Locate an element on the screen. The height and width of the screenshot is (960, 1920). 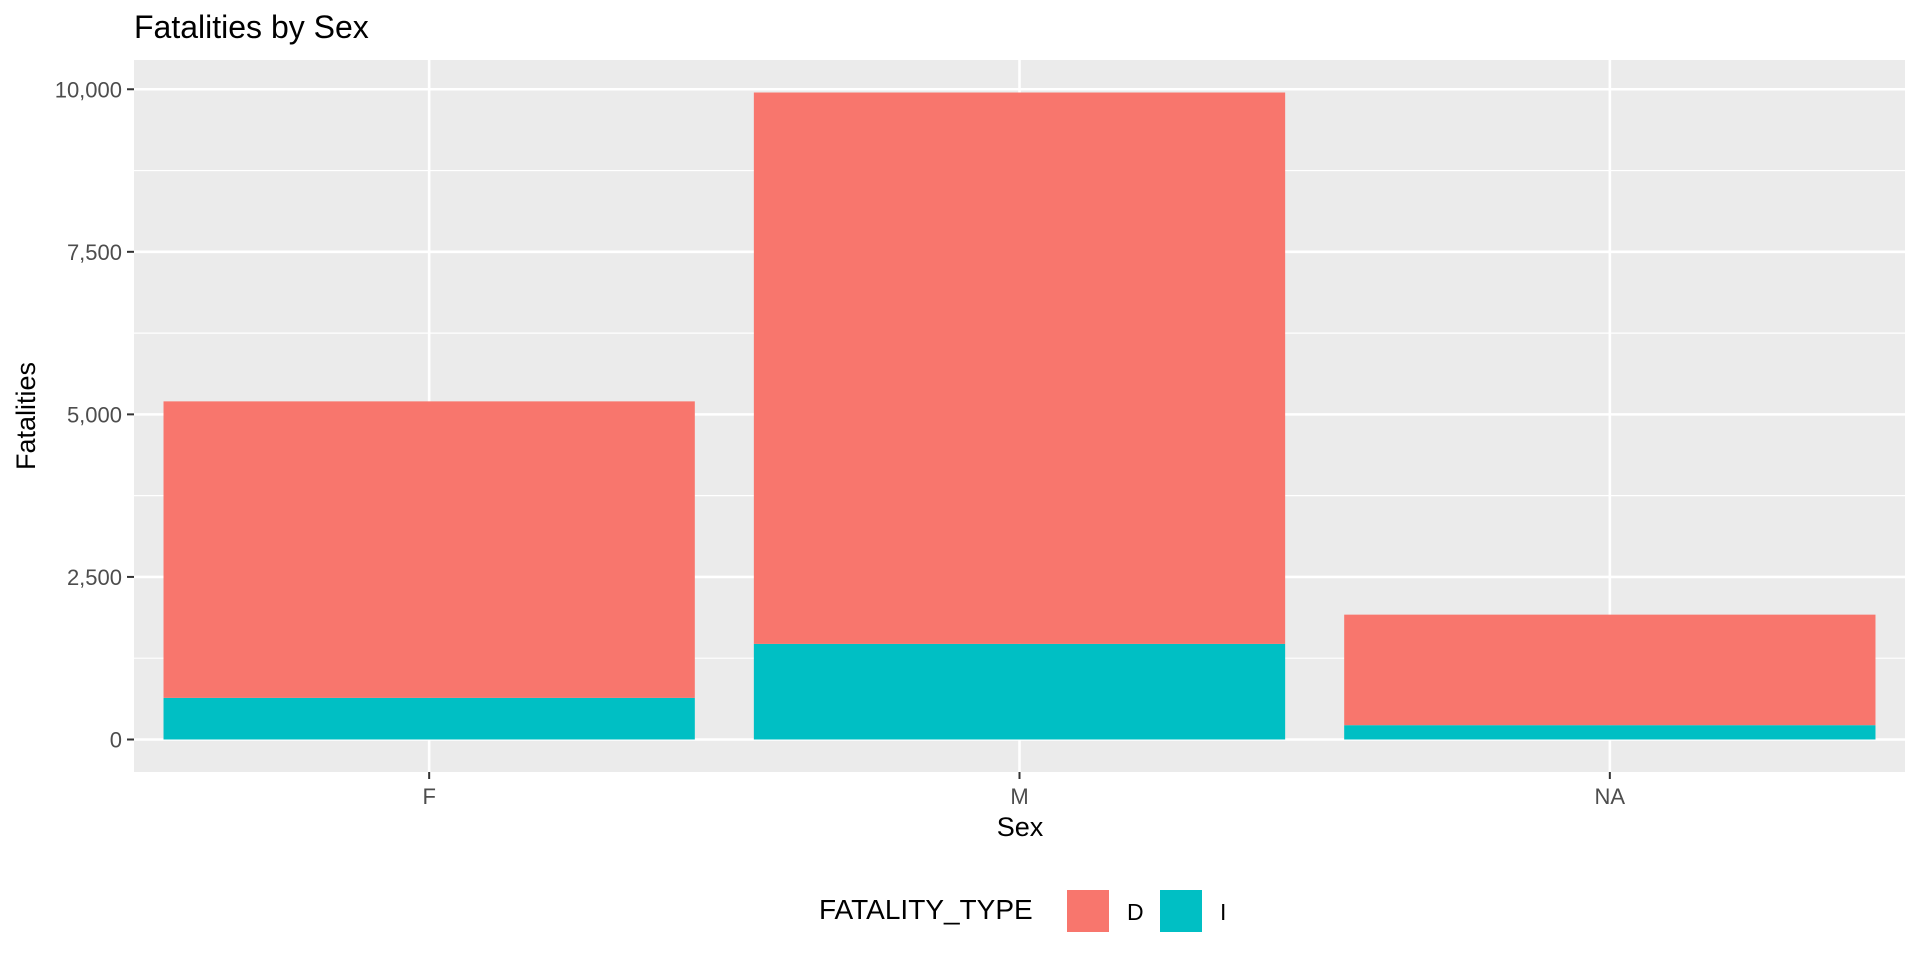
x-axis: F M NA is located at coordinates (1023, 790).